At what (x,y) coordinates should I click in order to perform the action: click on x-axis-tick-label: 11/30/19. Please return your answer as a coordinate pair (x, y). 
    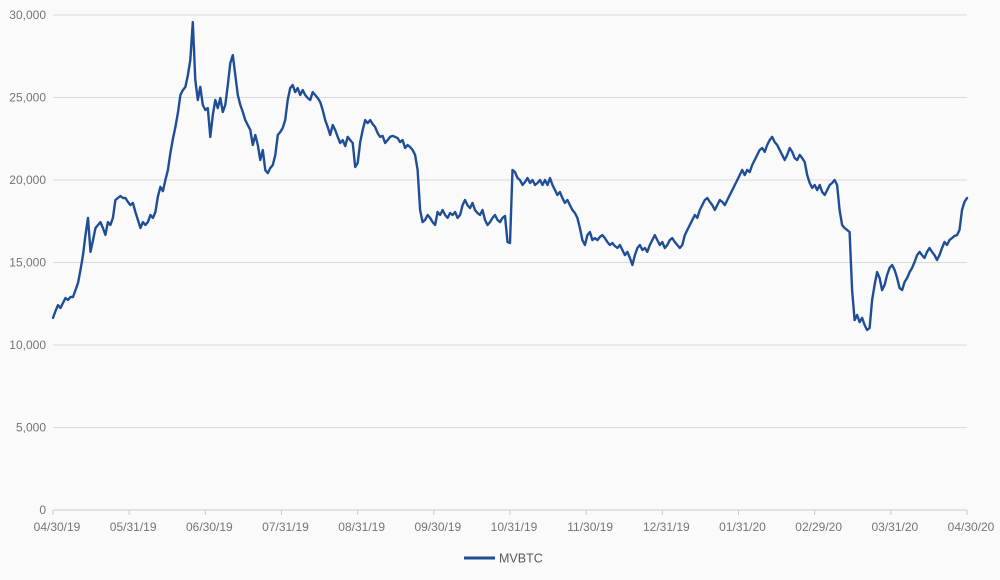
    Looking at the image, I should click on (590, 527).